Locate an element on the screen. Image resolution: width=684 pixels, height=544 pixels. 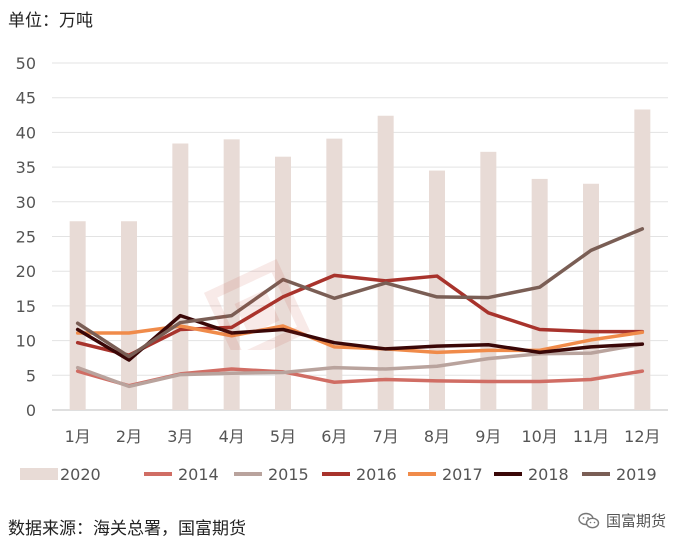
y-axis-ticks: 0 5 10 15 20 25 30 35 40 45 50 is located at coordinates (26, 237).